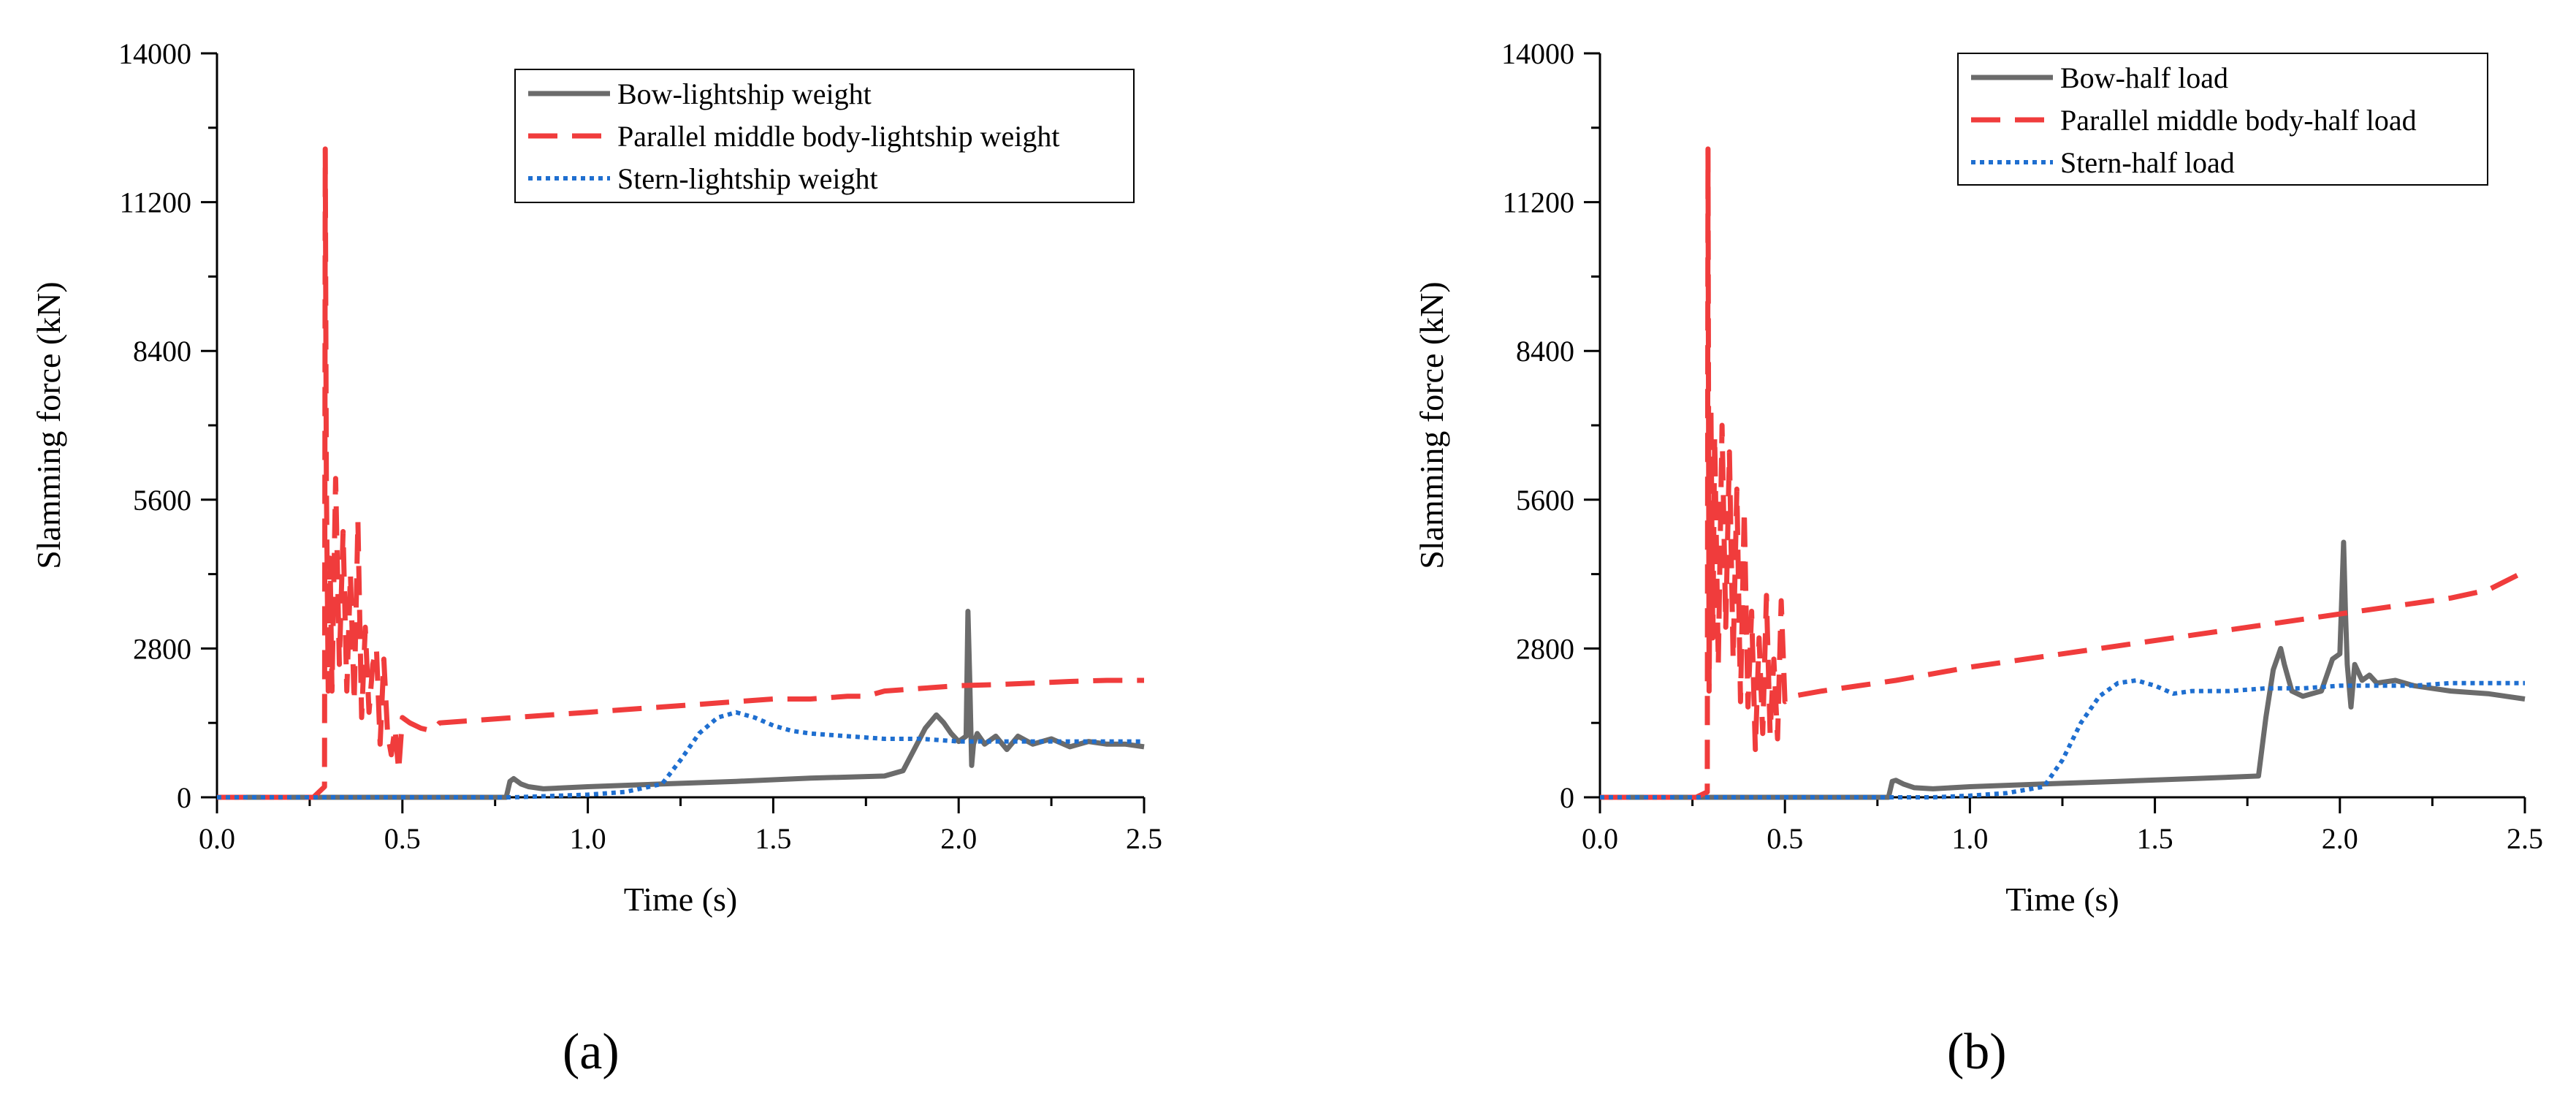  What do you see at coordinates (2148, 162) in the screenshot?
I see `legend-entry-2: Stern-half load` at bounding box center [2148, 162].